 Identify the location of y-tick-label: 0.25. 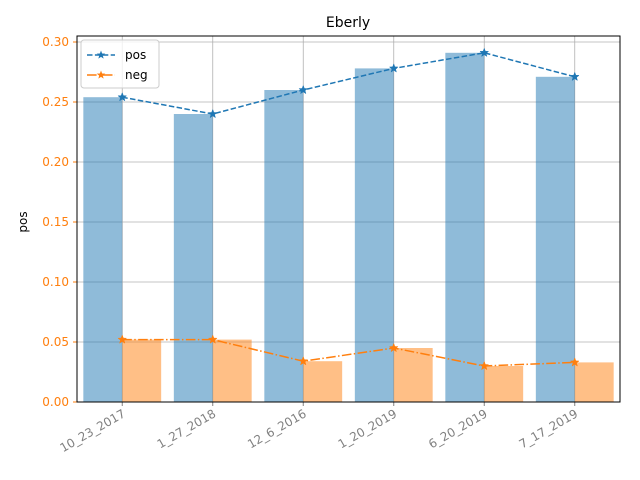
(55, 102).